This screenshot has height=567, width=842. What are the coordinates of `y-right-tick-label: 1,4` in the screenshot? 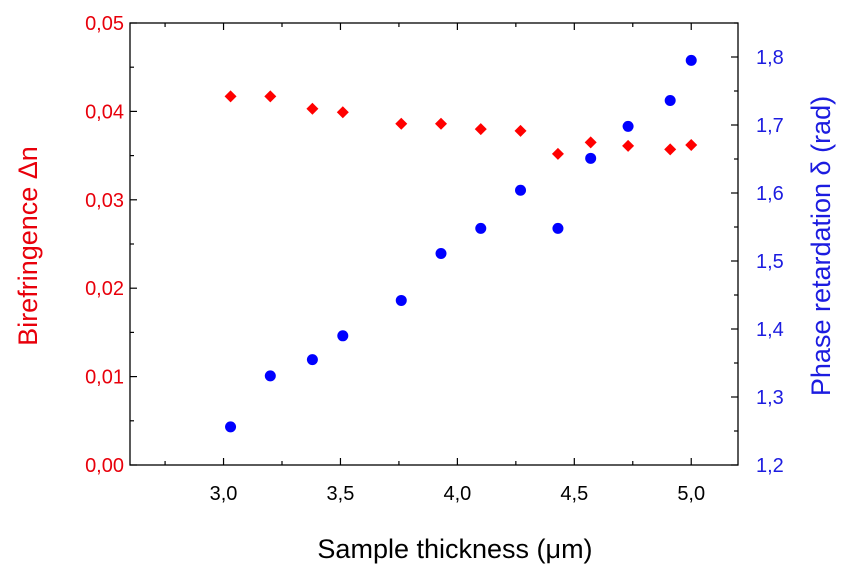 It's located at (770, 330).